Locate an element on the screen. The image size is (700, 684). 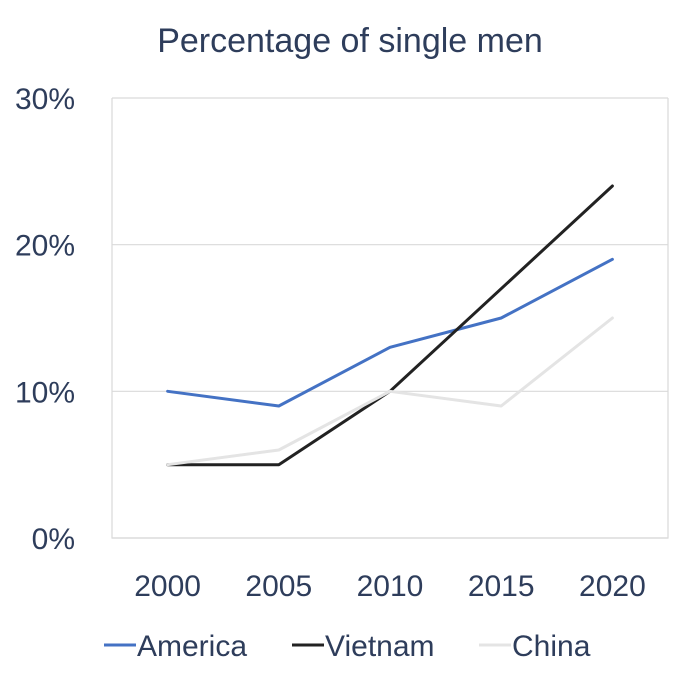
series-line-america is located at coordinates (390, 332).